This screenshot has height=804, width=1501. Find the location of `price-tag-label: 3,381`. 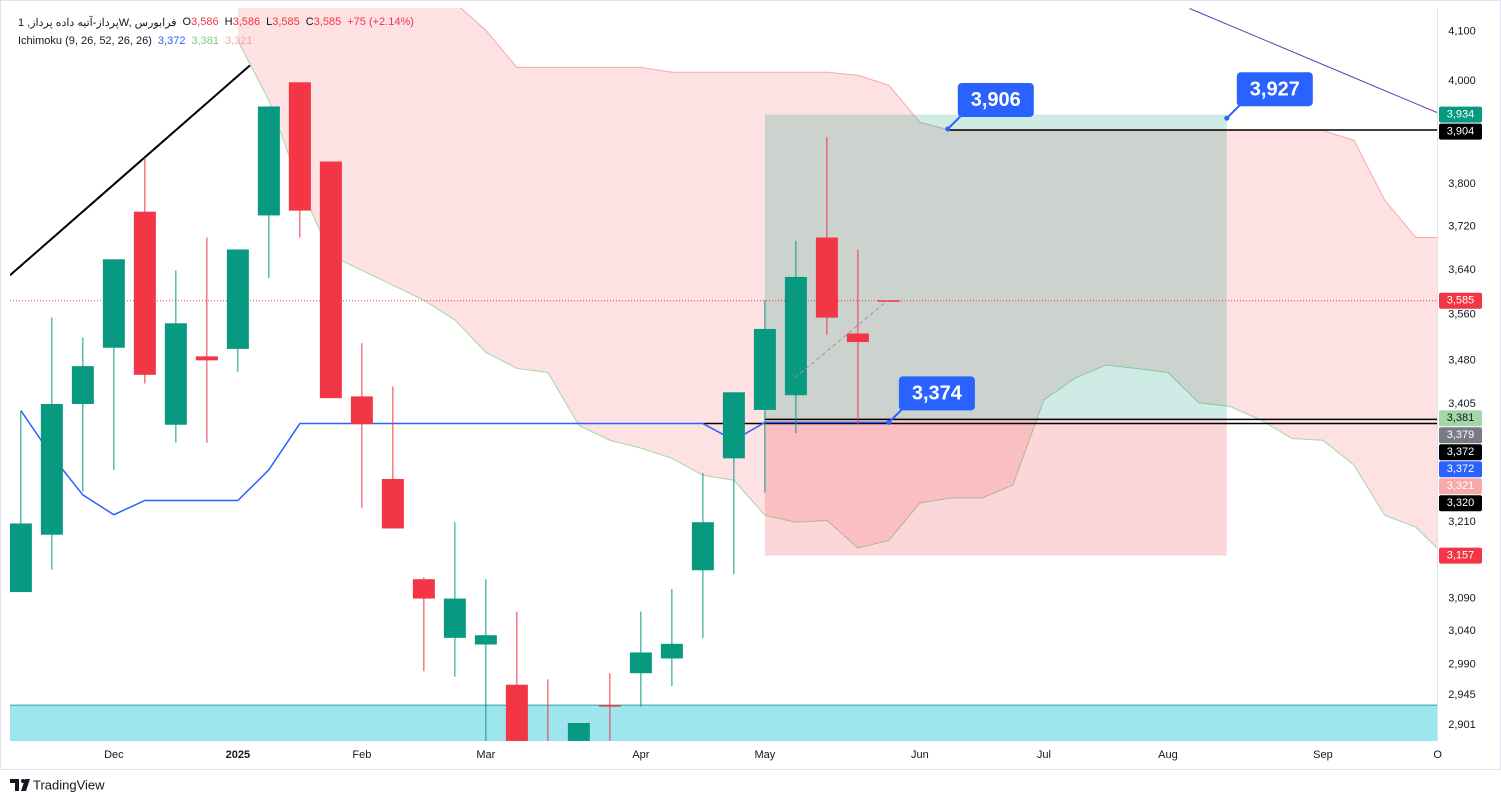

price-tag-label: 3,381 is located at coordinates (1461, 418).